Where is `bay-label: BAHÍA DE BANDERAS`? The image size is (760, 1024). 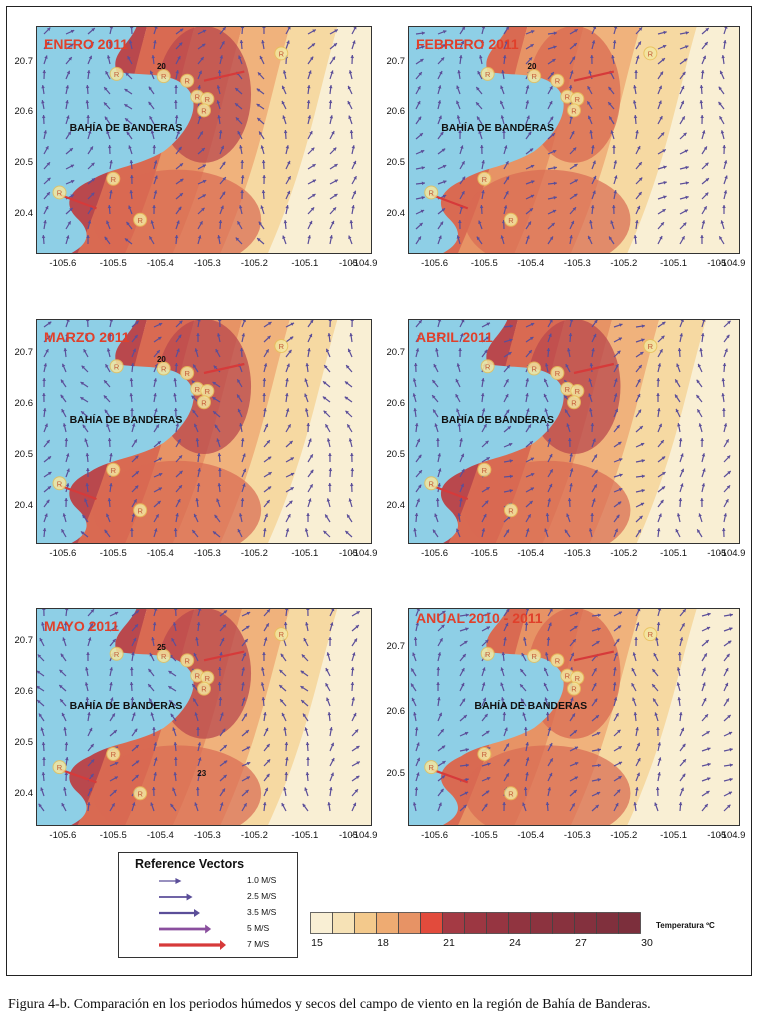 bay-label: BAHÍA DE BANDERAS is located at coordinates (126, 419).